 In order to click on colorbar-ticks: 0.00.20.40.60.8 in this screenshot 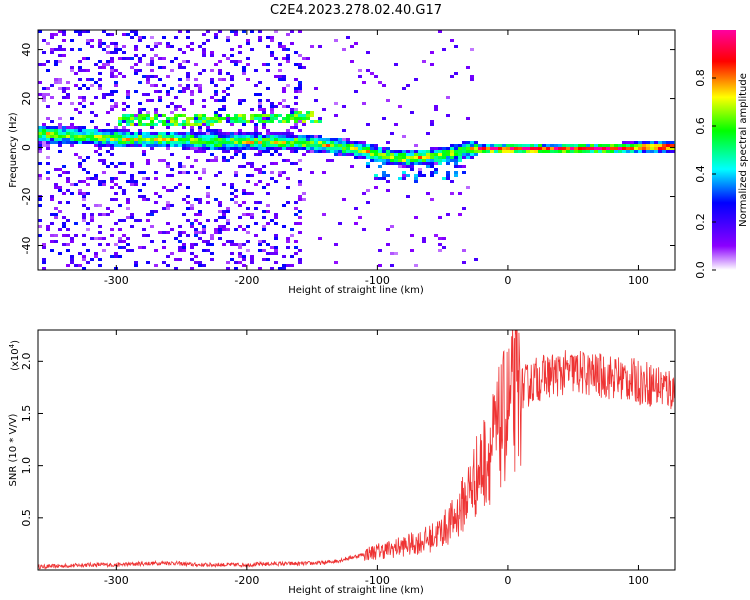, I will do `click(705, 174)`.